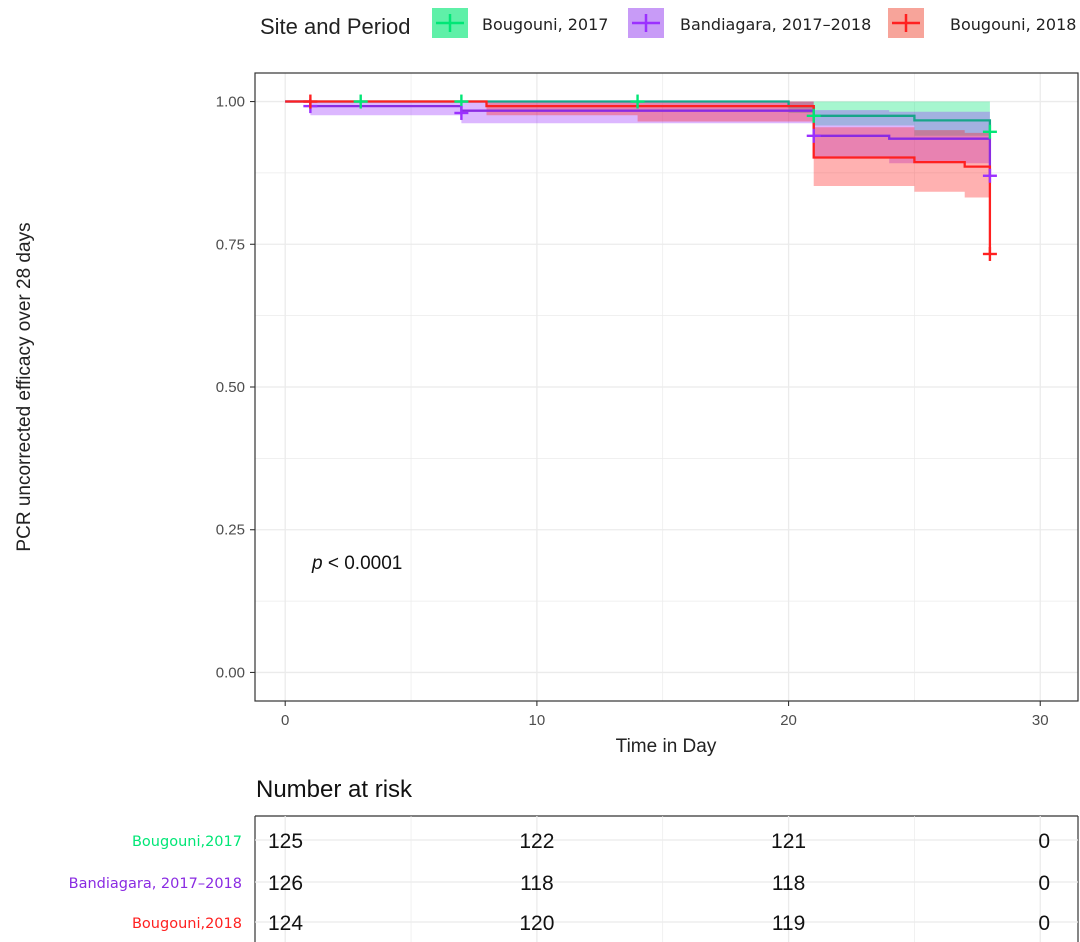 This screenshot has width=1080, height=942. What do you see at coordinates (285, 883) in the screenshot?
I see `risk-count: 126` at bounding box center [285, 883].